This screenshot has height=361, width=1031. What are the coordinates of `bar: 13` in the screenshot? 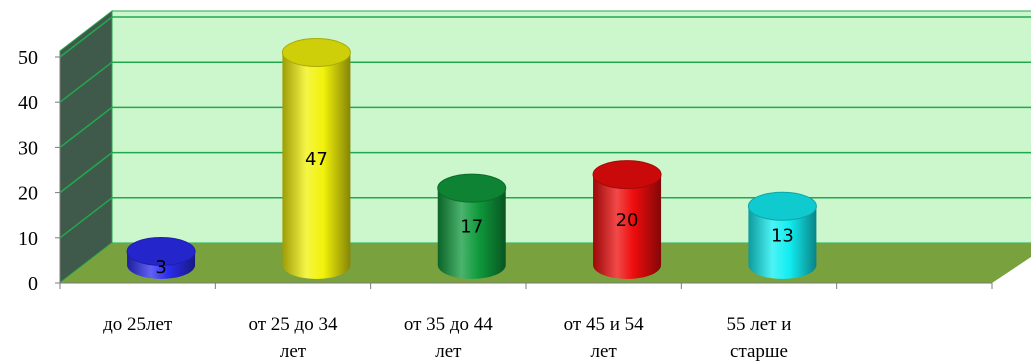 It's located at (782, 235).